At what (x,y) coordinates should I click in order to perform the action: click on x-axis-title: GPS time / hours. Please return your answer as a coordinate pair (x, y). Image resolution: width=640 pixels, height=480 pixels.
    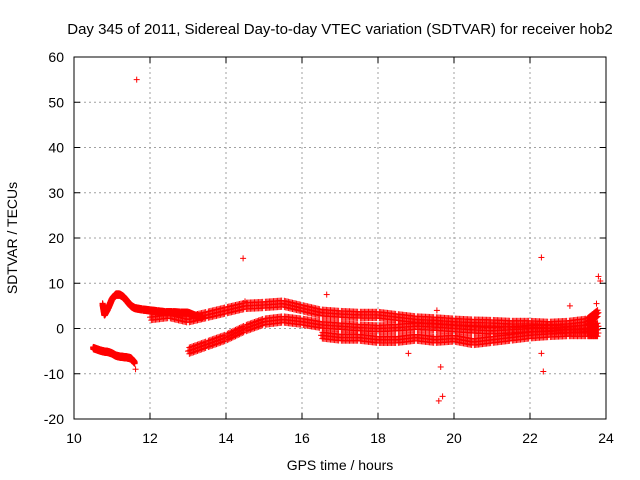
    Looking at the image, I should click on (340, 465).